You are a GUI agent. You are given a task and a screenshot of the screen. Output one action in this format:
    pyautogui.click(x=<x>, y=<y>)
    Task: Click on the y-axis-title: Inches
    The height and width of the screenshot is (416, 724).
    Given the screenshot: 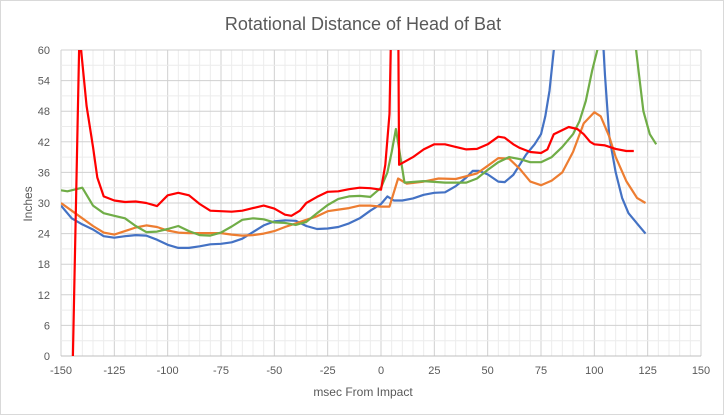 What is the action you would take?
    pyautogui.click(x=28, y=203)
    